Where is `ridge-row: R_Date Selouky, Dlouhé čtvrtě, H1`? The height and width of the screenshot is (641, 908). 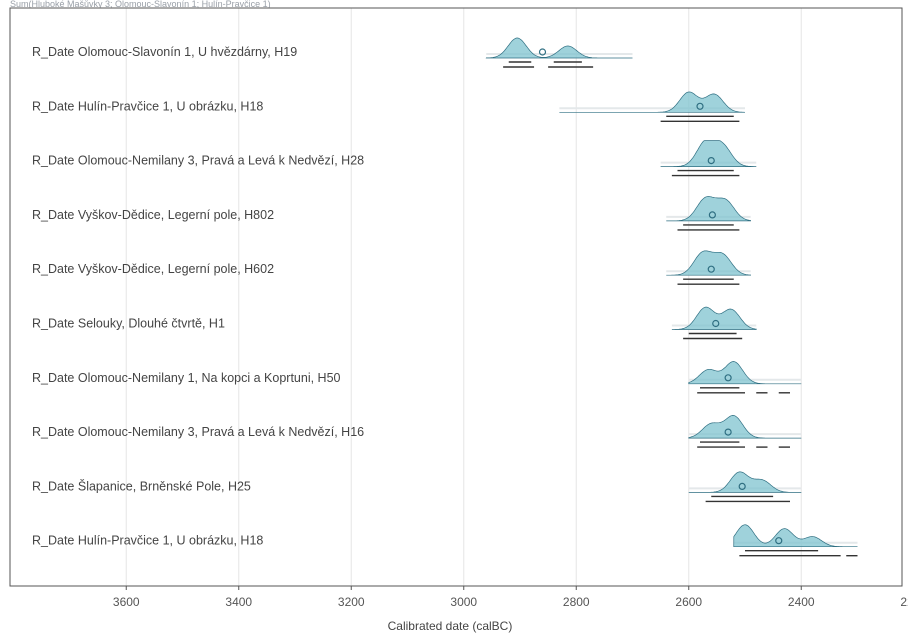
ridge-row: R_Date Selouky, Dlouhé čtvrtě, H1 is located at coordinates (394, 323).